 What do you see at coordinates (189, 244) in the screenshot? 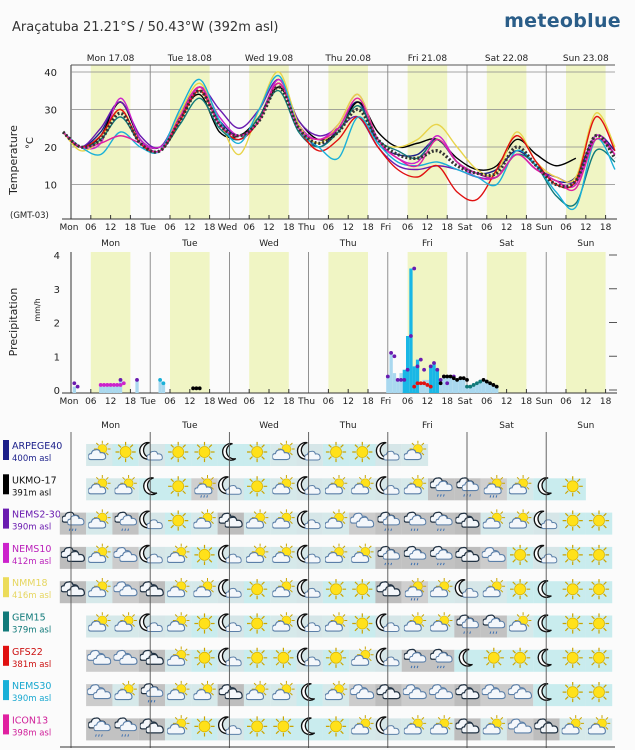
I see `precip-day-label: Tue` at bounding box center [189, 244].